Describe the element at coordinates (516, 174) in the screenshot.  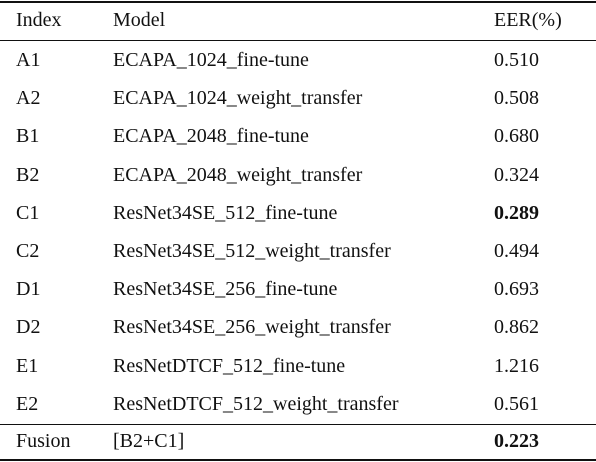
I see `table-cell: 0.324` at that location.